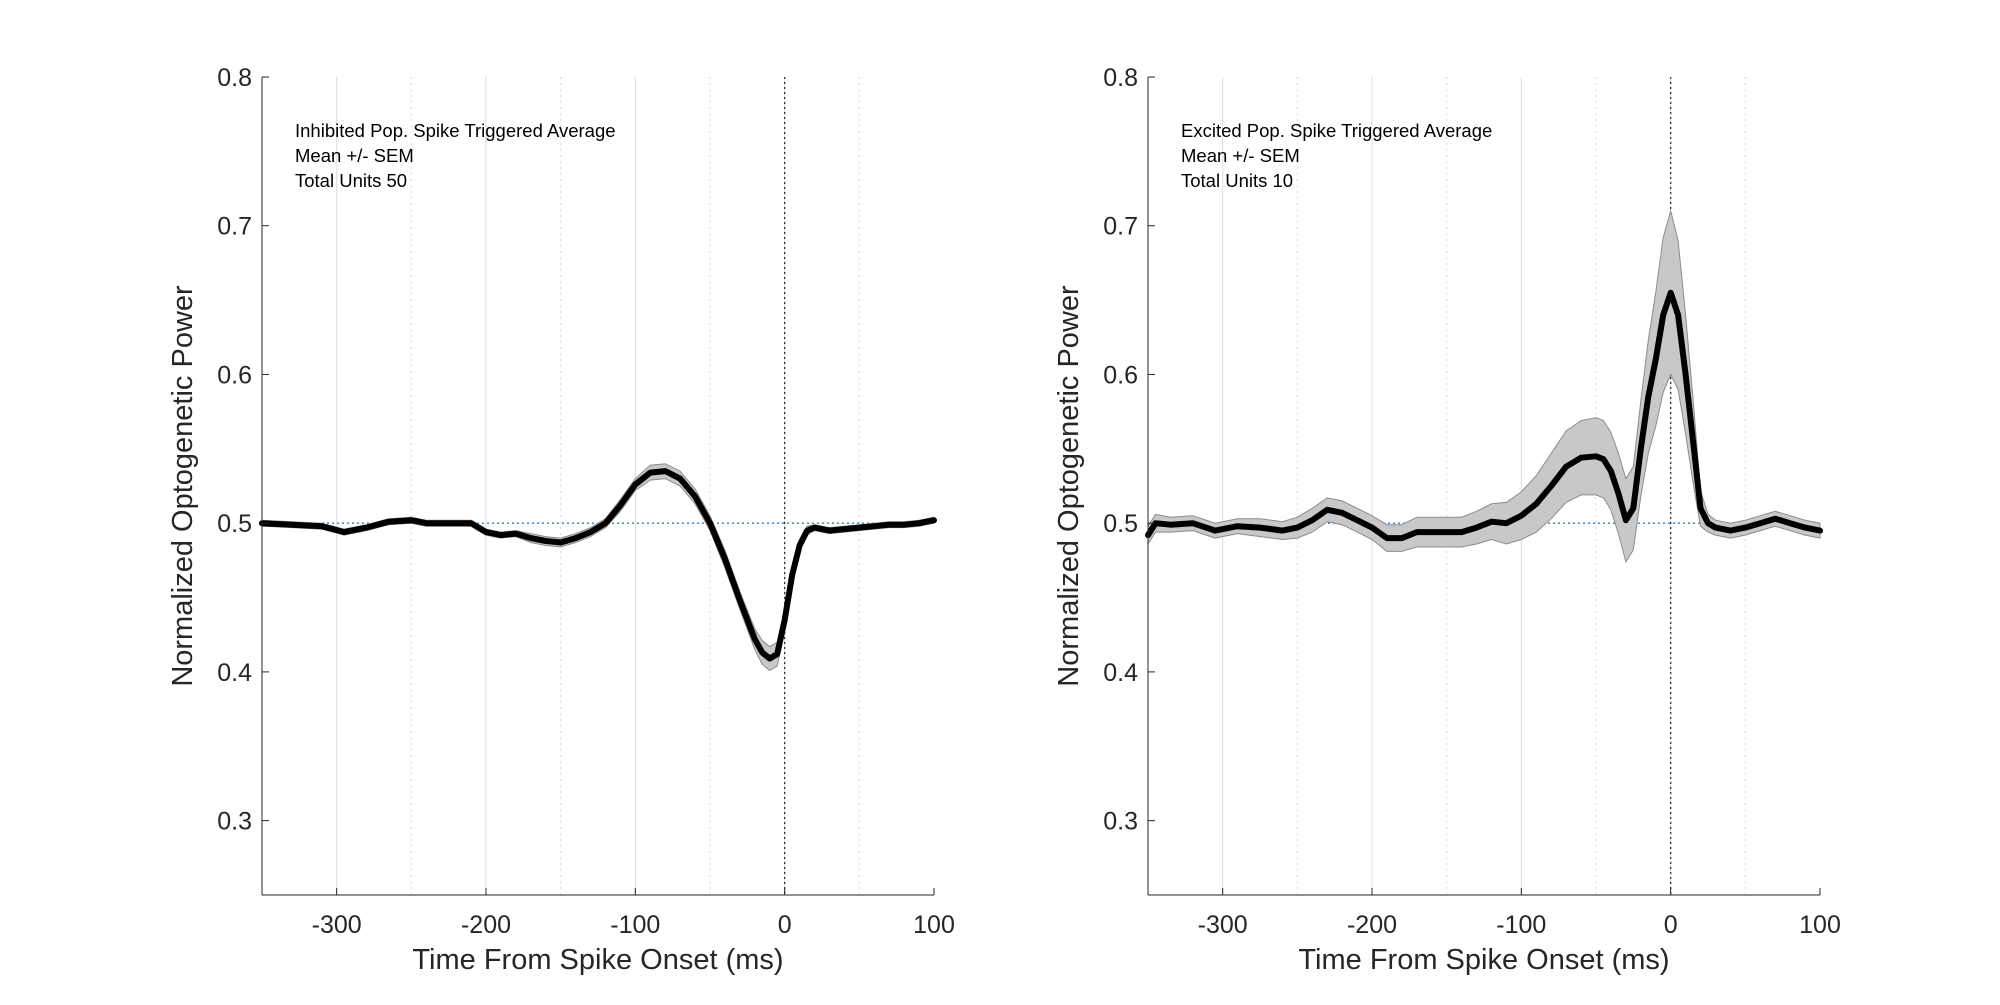 This screenshot has height=1005, width=2000. What do you see at coordinates (1237, 180) in the screenshot?
I see `annotation-line: Total Units 10` at bounding box center [1237, 180].